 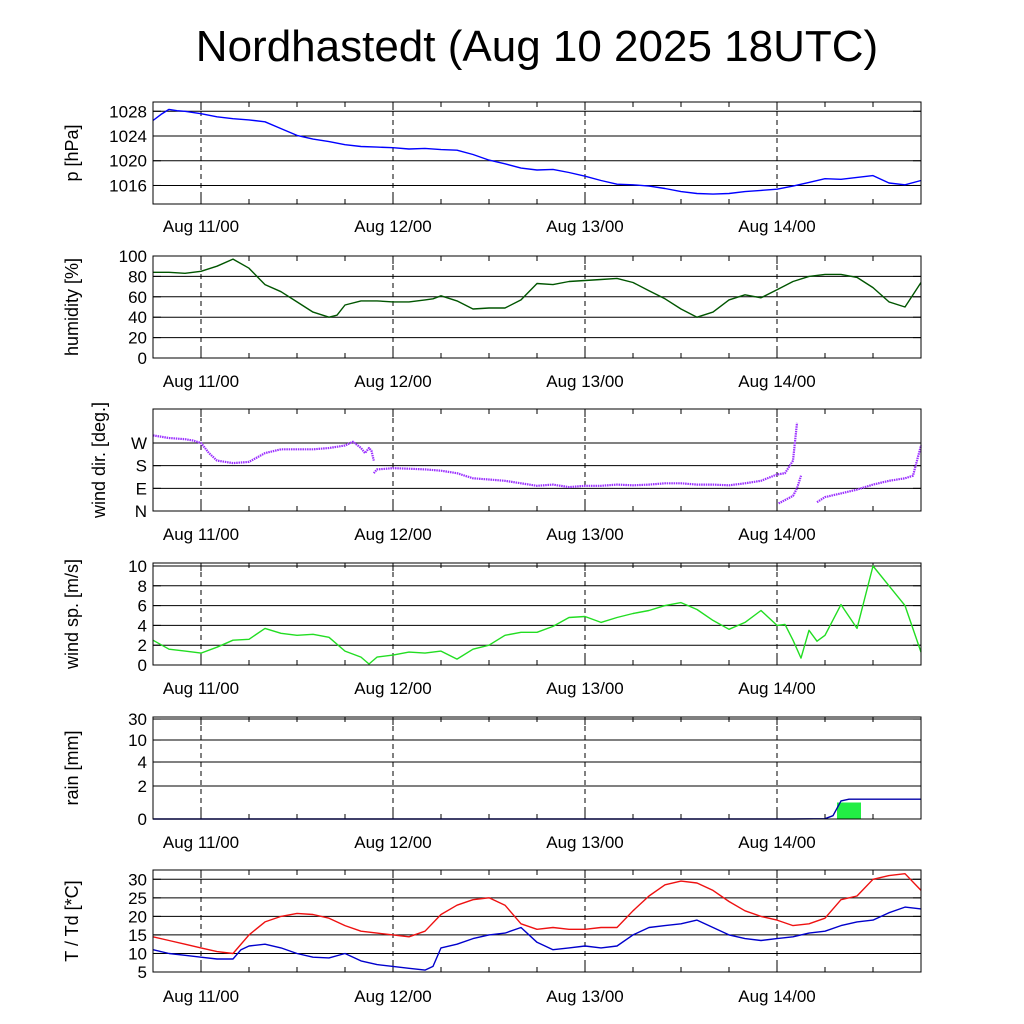 I want to click on y-tick-label: 5, so click(x=142, y=972).